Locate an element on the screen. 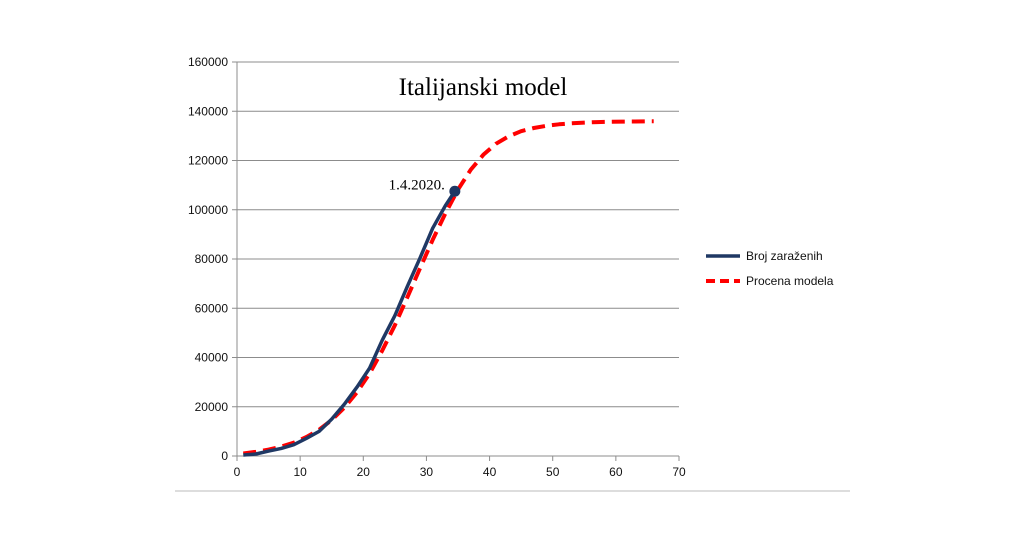 This screenshot has height=538, width=1024. annotation-label: 1.4.2020. is located at coordinates (417, 185).